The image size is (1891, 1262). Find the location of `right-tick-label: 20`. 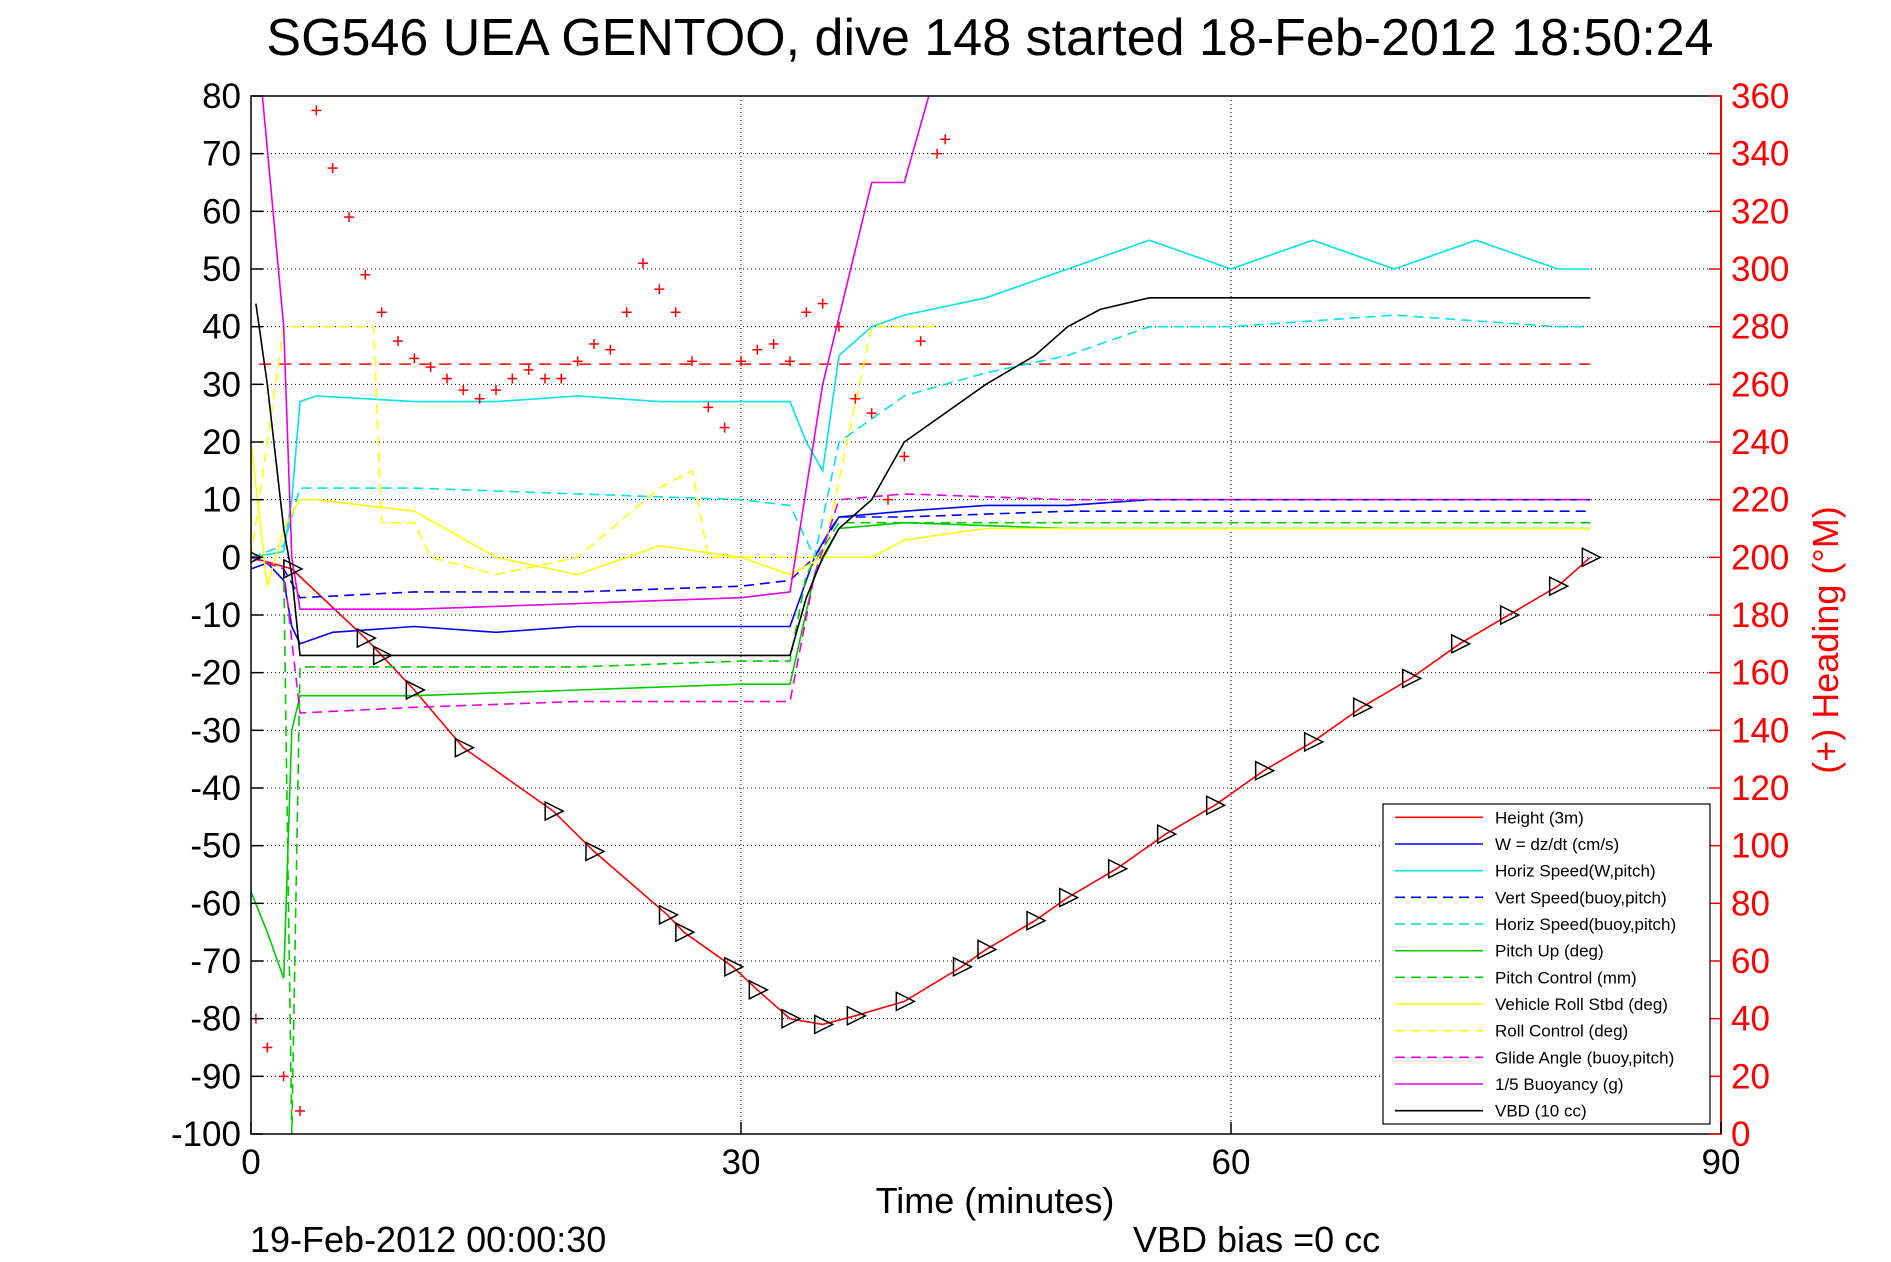

right-tick-label: 20 is located at coordinates (1750, 1076).